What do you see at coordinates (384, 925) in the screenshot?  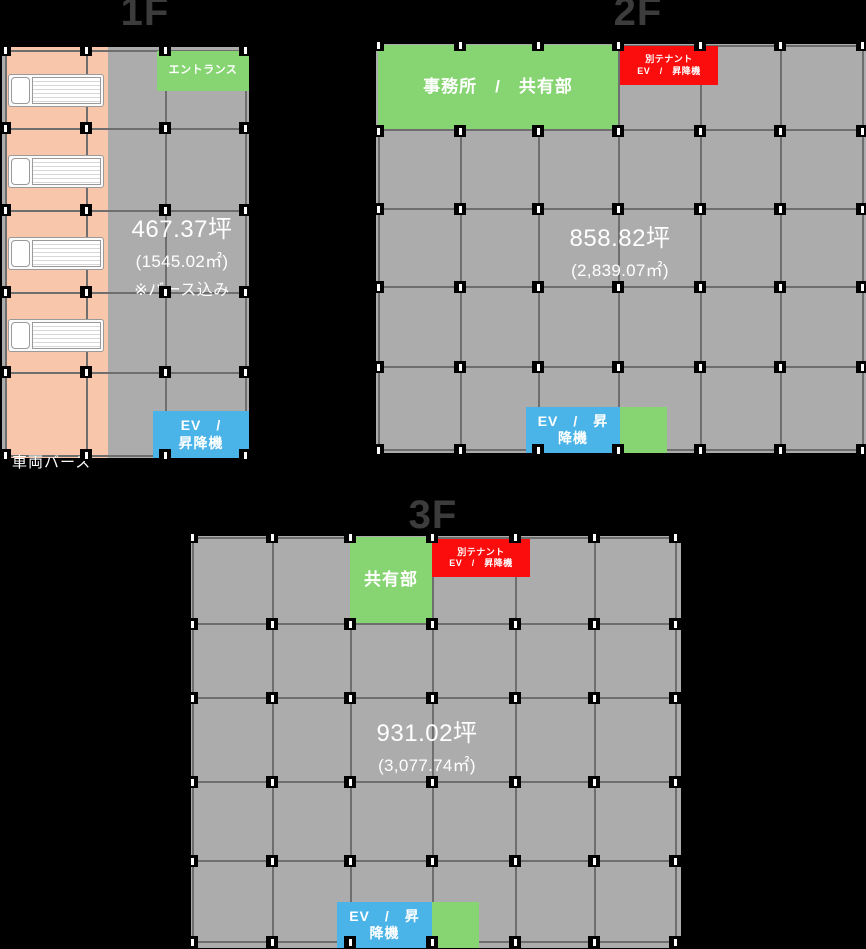 I see `room-ev-3f: EV / 昇 降機` at bounding box center [384, 925].